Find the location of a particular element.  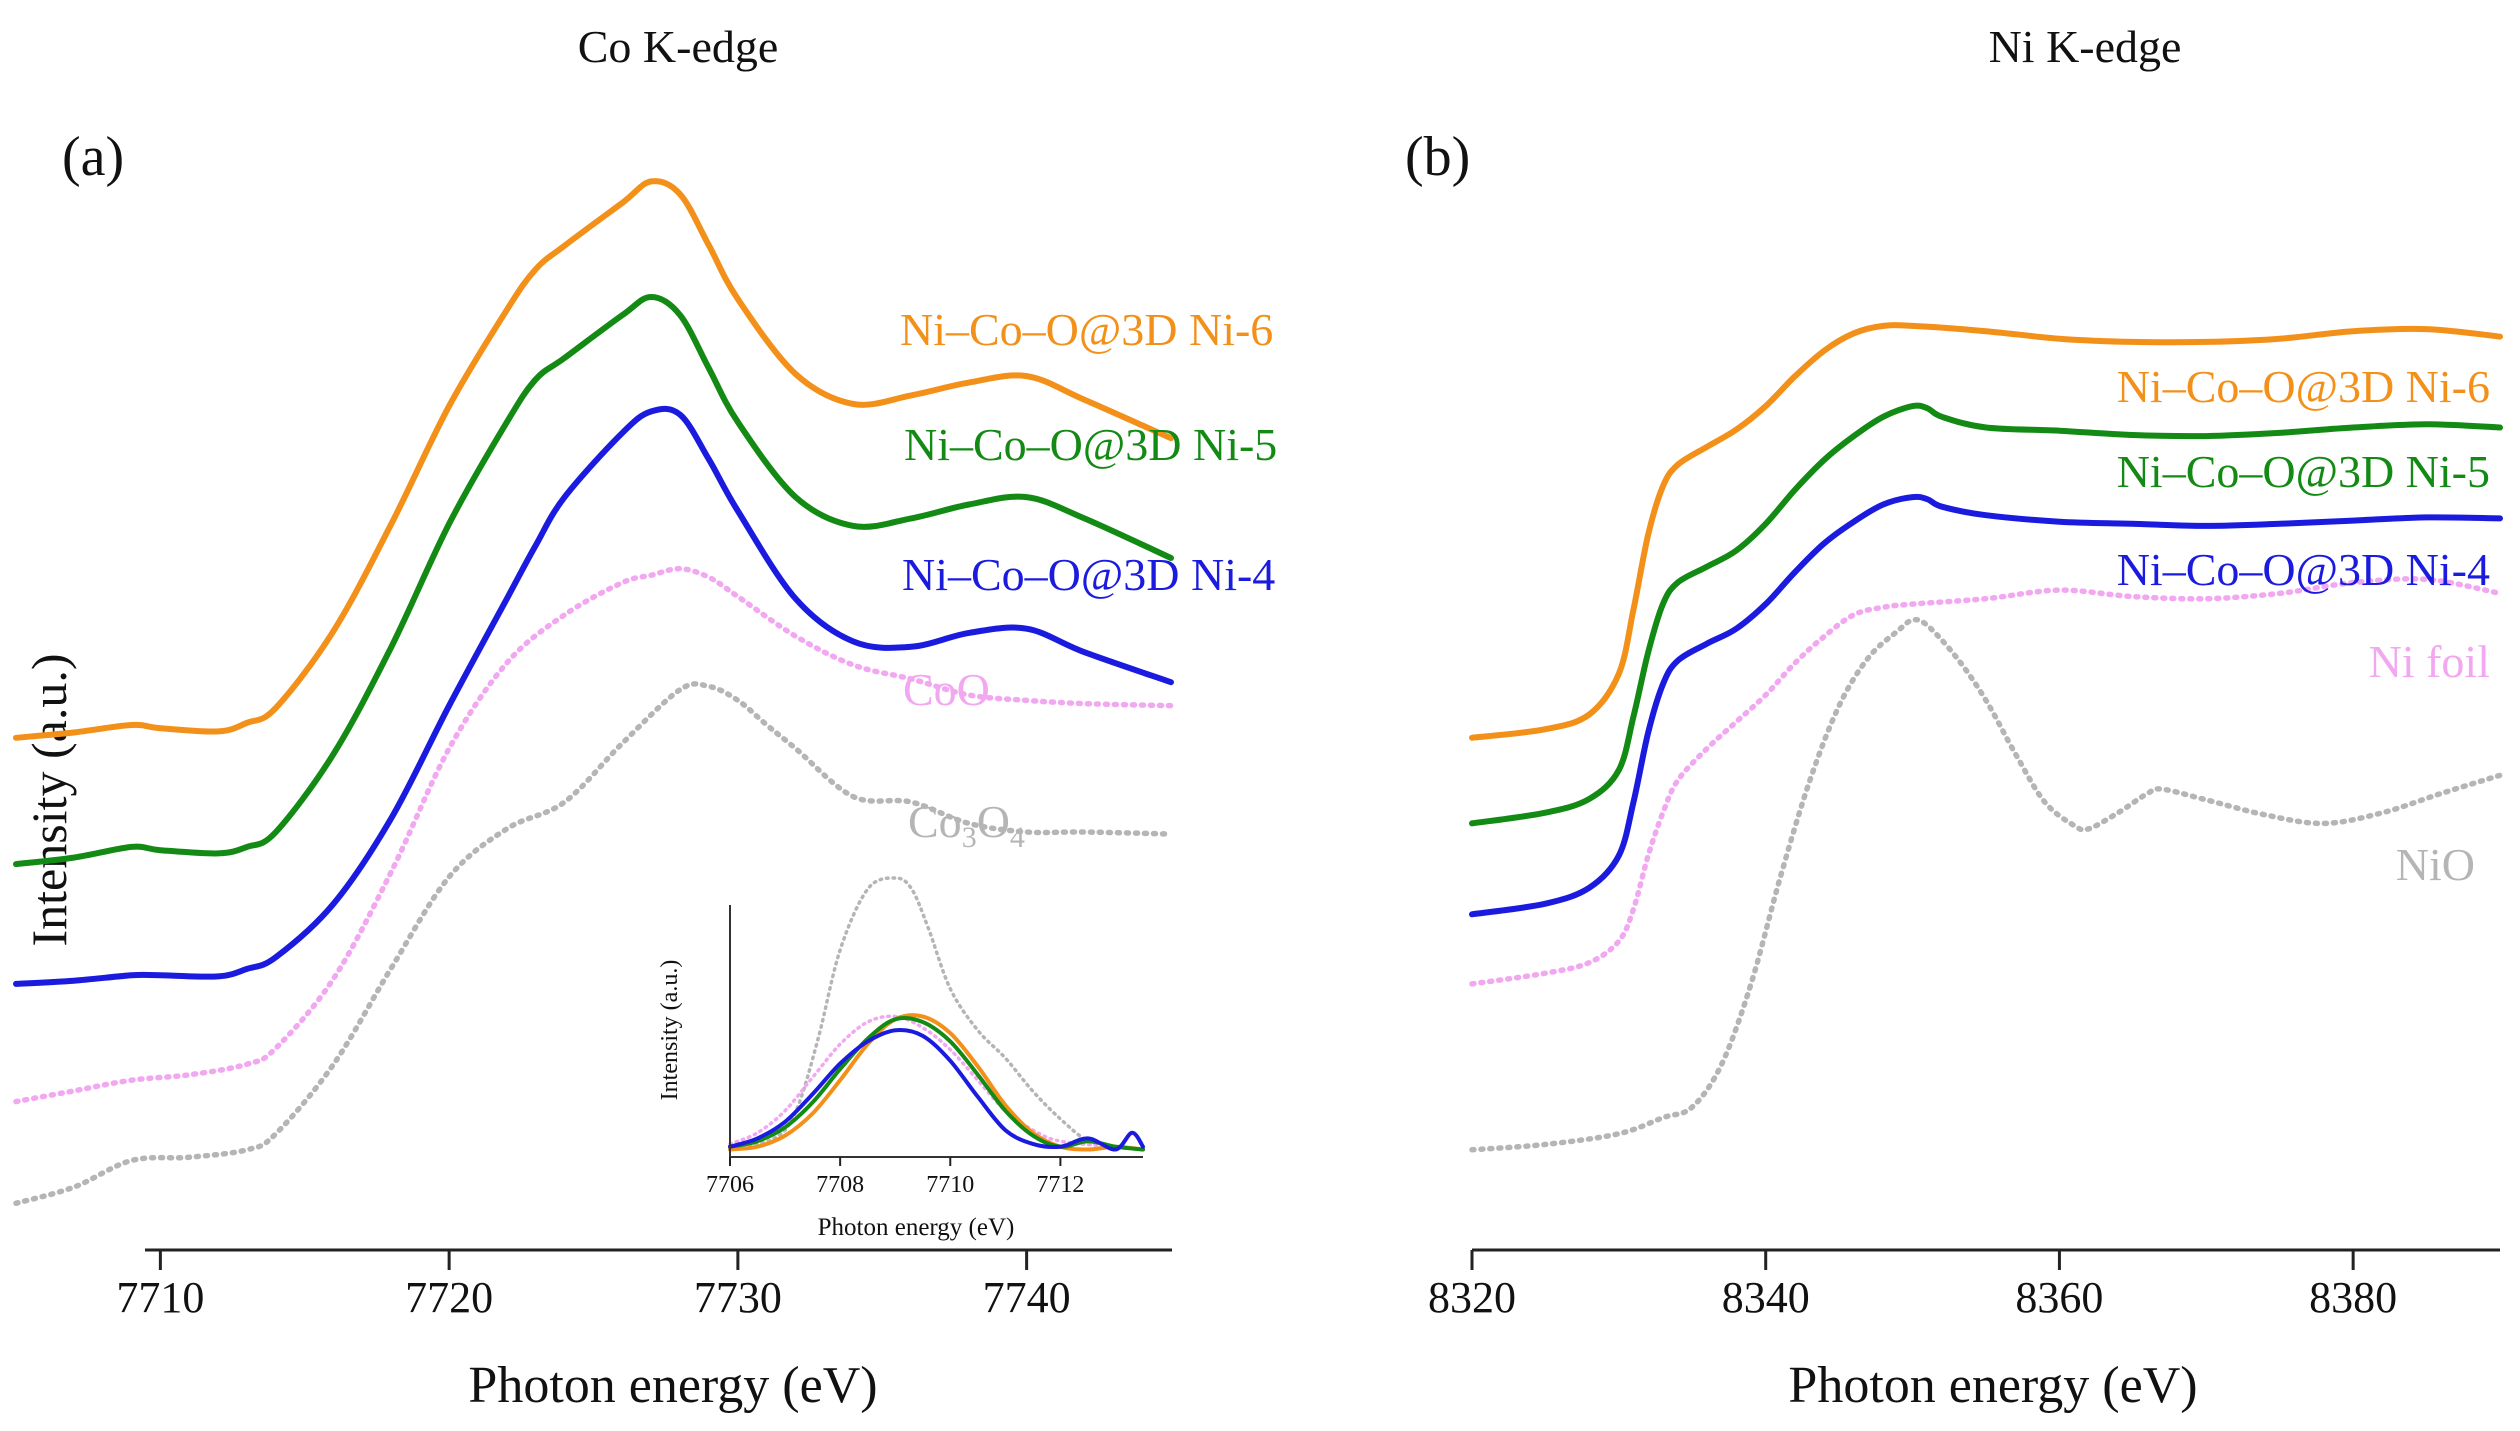

inset-series-coo is located at coordinates (923, 1081).